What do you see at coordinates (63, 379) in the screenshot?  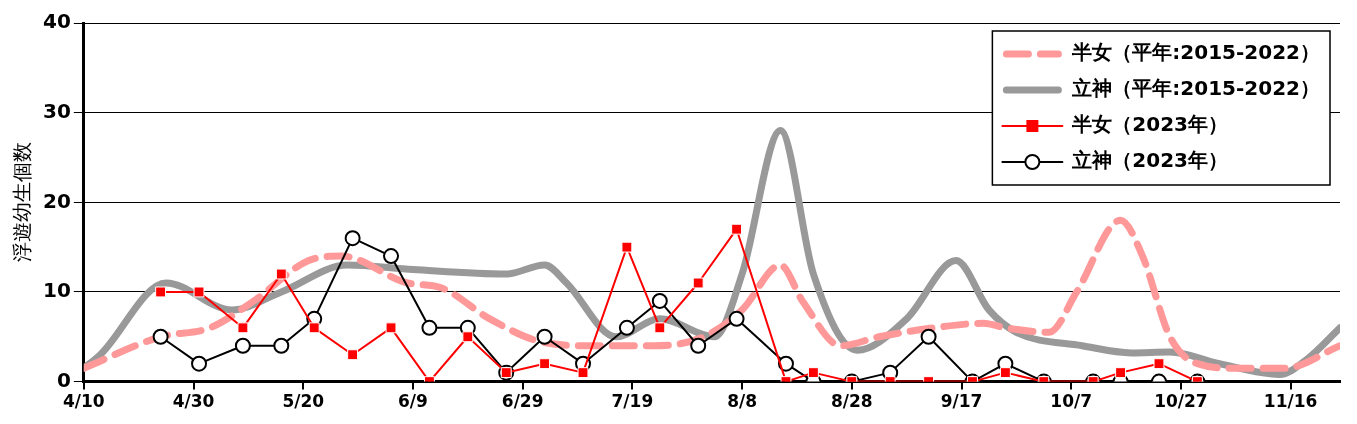 I see `y-tick-label: 0` at bounding box center [63, 379].